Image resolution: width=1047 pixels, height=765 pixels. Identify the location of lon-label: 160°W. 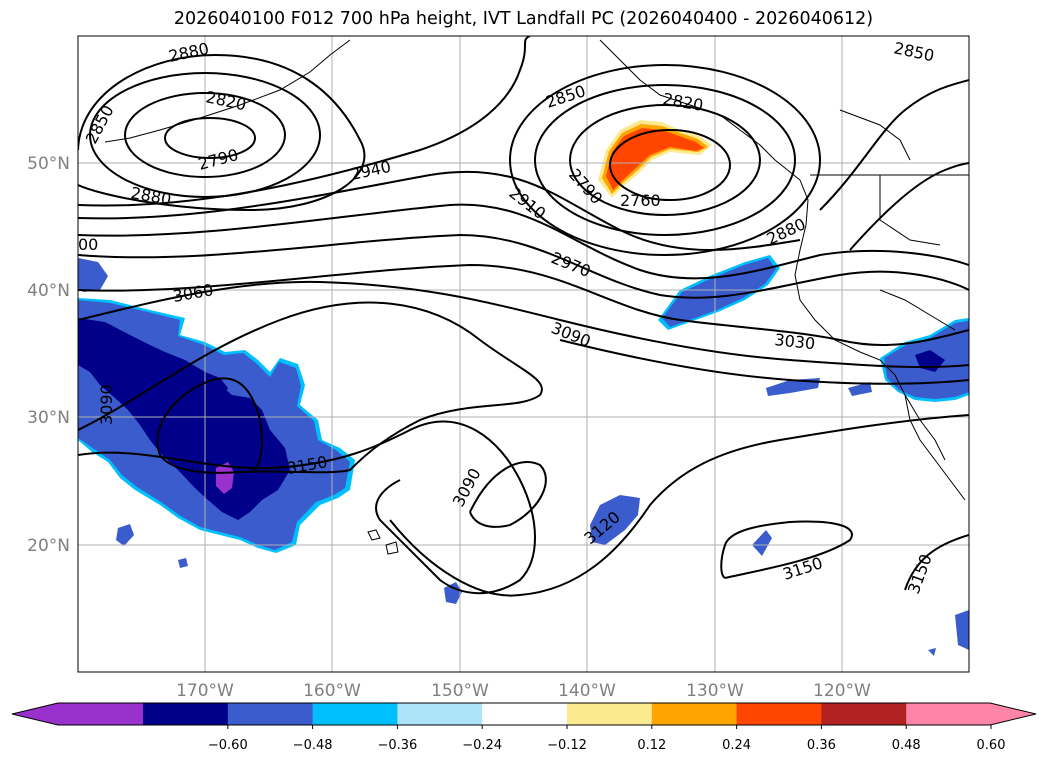
(332, 691).